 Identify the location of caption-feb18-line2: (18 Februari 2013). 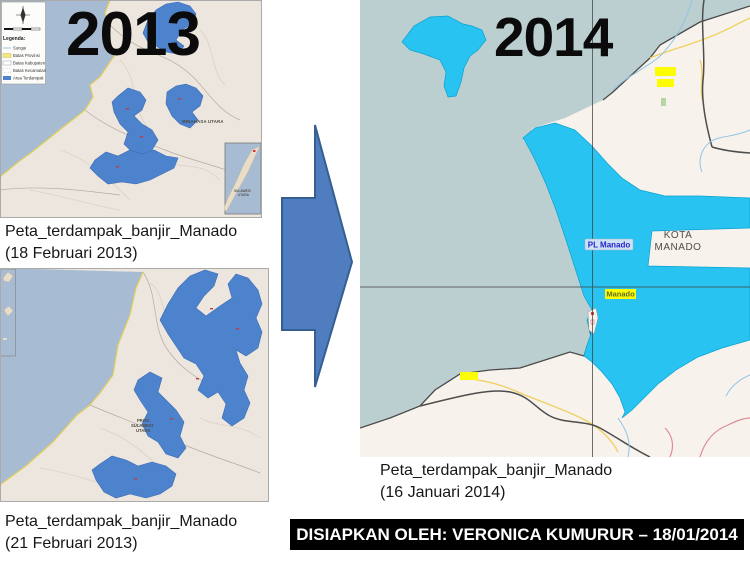
(71, 253).